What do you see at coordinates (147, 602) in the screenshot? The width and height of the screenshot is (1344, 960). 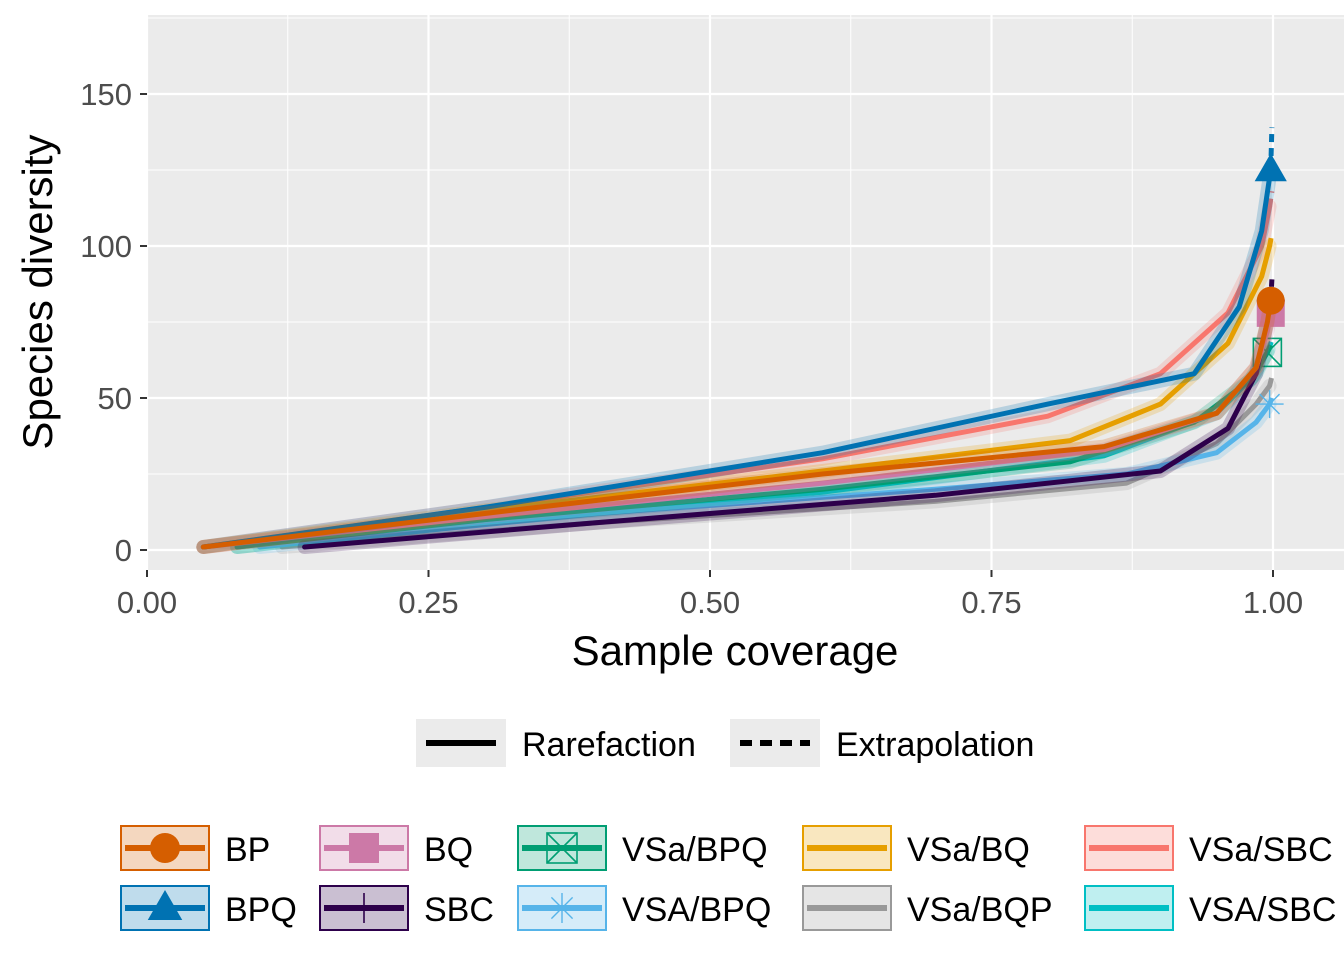 I see `x-tick-label: 0.00` at bounding box center [147, 602].